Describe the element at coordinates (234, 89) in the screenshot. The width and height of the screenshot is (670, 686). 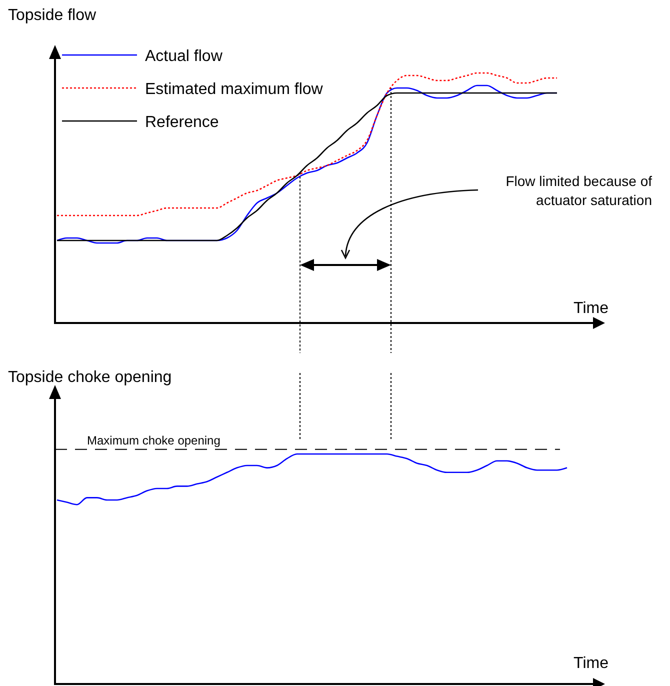
I see `legend-label: Estimated maximum flow` at that location.